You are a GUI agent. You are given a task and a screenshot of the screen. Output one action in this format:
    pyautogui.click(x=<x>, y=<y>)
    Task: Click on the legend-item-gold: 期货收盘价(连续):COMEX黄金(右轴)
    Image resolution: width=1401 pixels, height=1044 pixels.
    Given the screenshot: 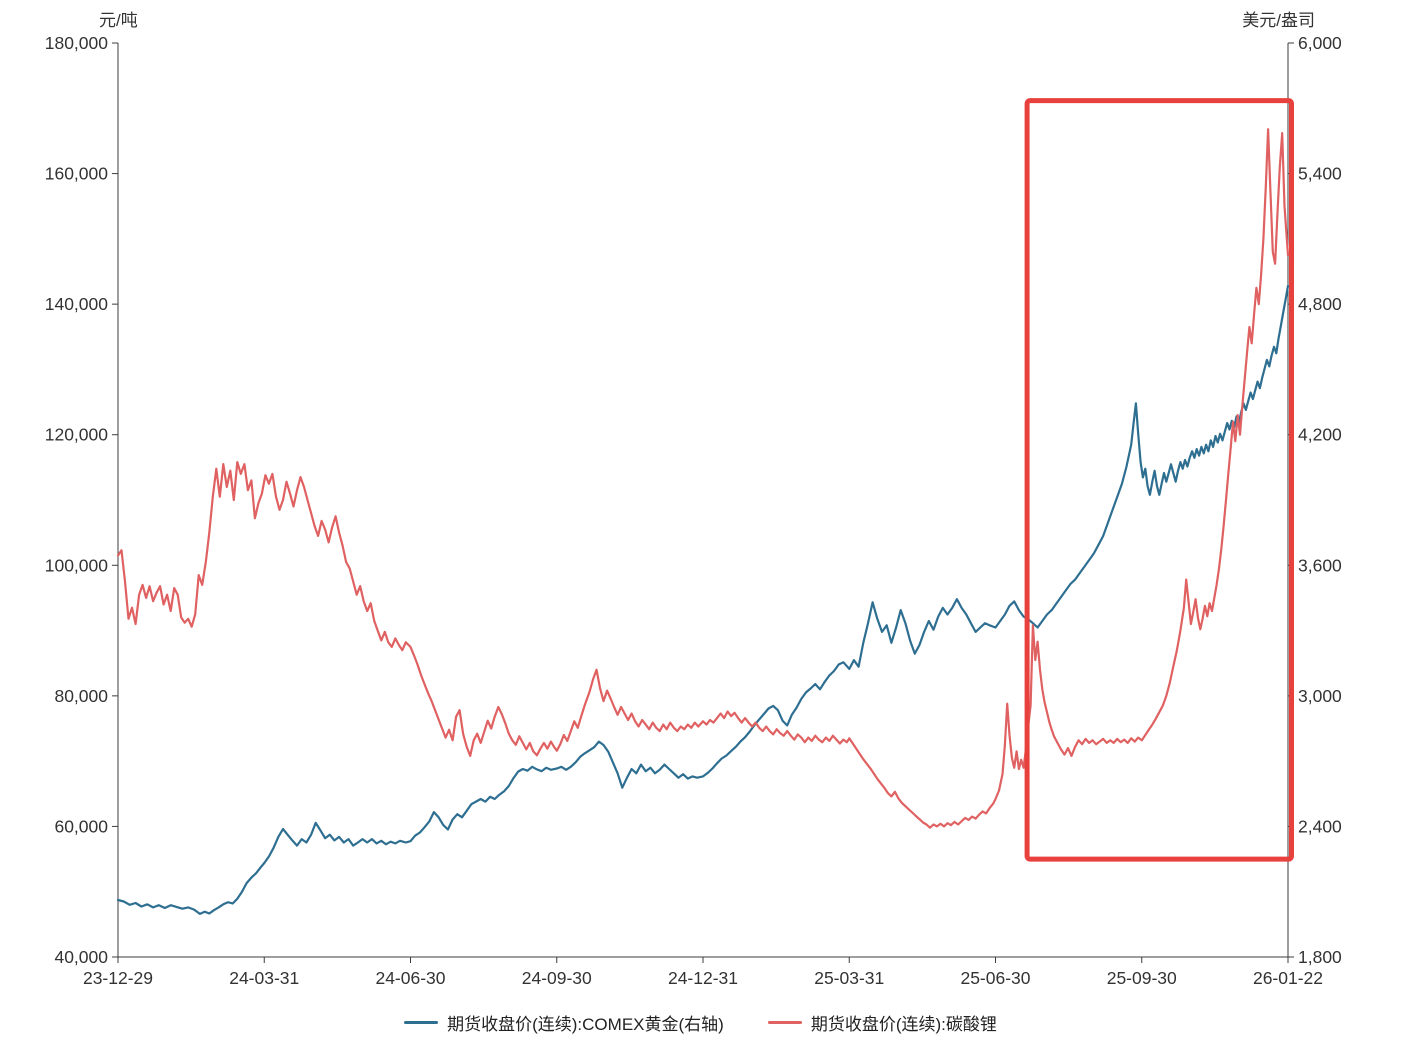 What is the action you would take?
    pyautogui.click(x=564, y=1022)
    